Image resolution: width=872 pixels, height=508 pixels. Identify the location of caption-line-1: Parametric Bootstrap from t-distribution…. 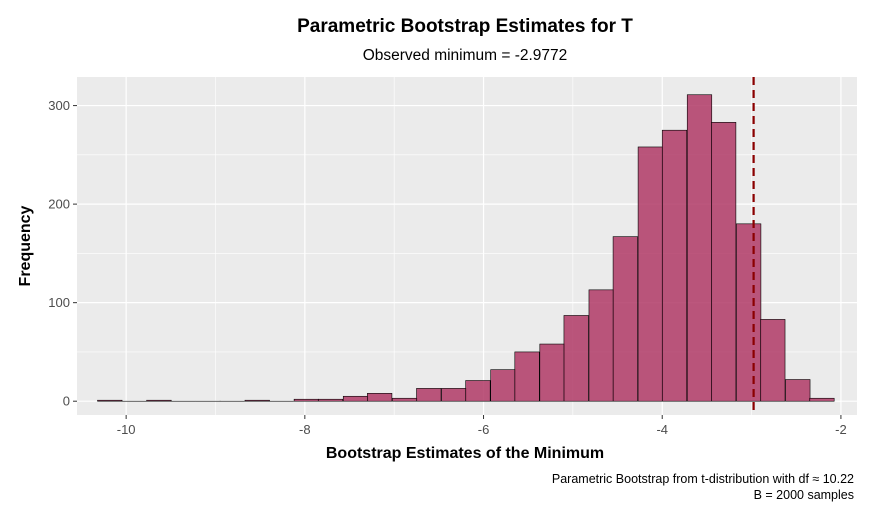
(703, 479).